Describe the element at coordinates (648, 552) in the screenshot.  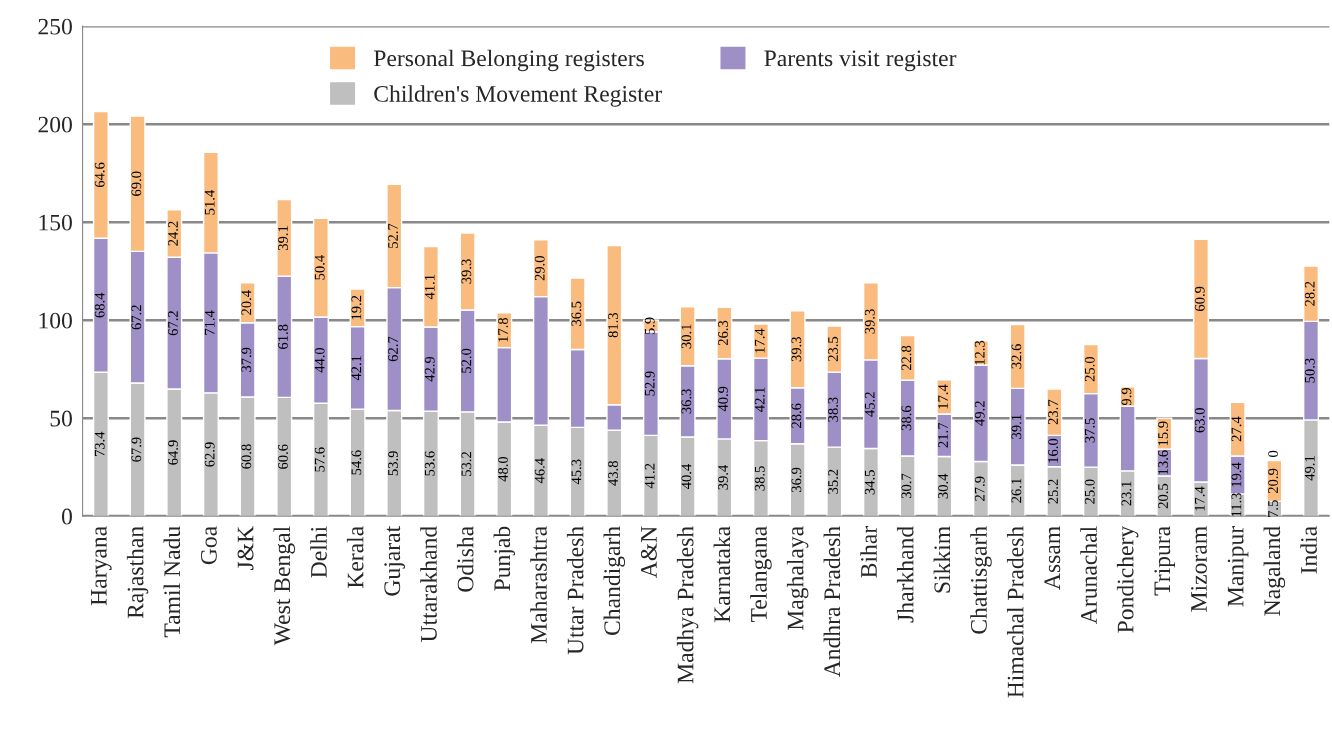
I see `x-tick-label: A&N` at that location.